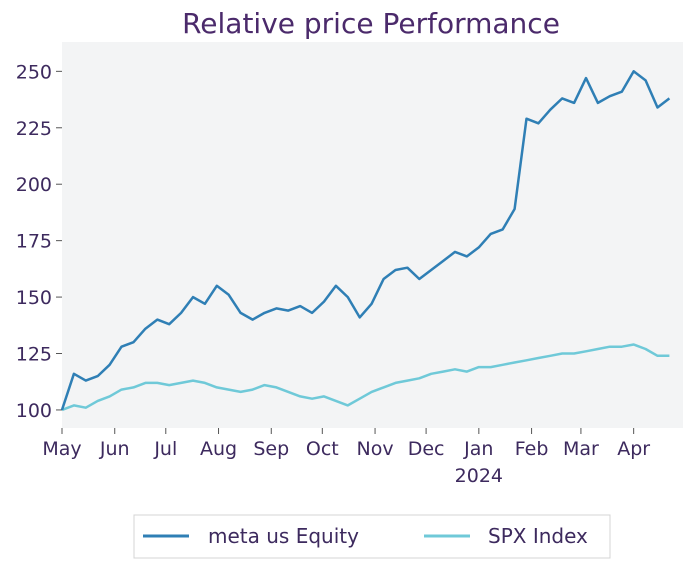 This screenshot has height=568, width=691. I want to click on legend-label-spx: SPX Index, so click(538, 536).